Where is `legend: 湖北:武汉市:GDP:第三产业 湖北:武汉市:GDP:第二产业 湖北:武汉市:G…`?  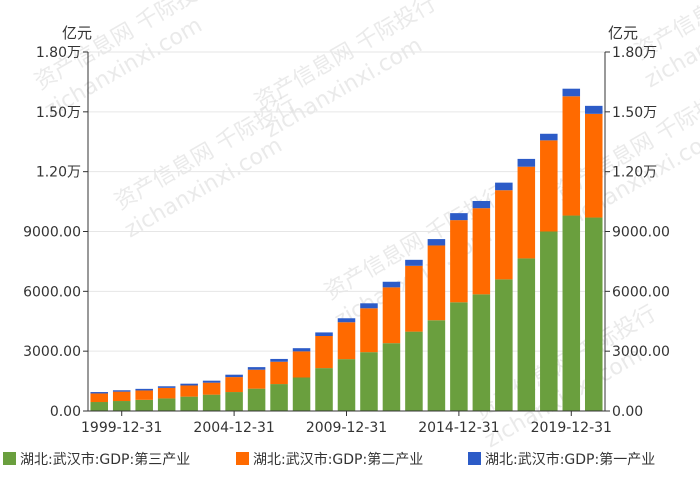 legend: 湖北:武汉市:GDP:第三产业 湖北:武汉市:GDP:第二产业 湖北:武汉市:G… is located at coordinates (329, 459).